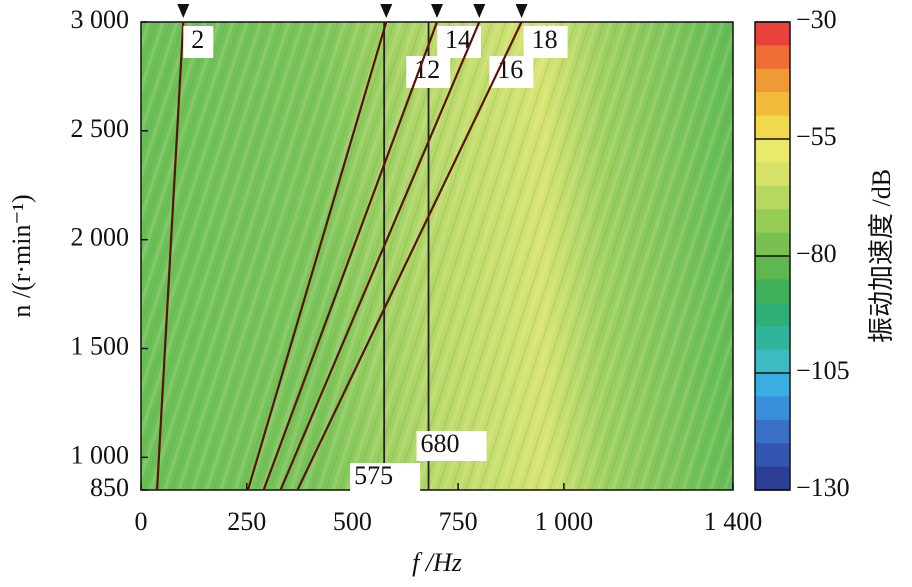 The height and width of the screenshot is (587, 912). Describe the element at coordinates (437, 562) in the screenshot. I see `x-axis-label: f /Hz` at that location.